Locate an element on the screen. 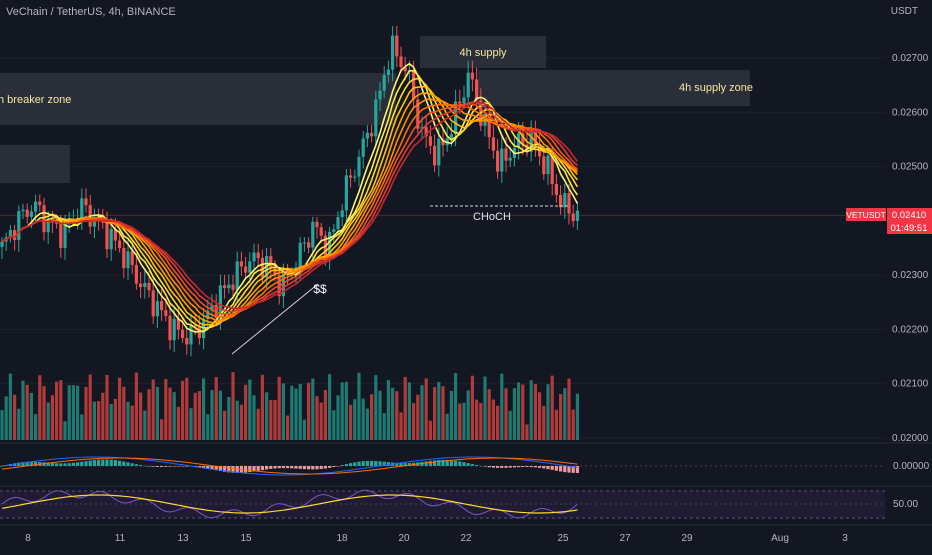 This screenshot has width=932, height=555. breaker-zone-small is located at coordinates (35, 164).